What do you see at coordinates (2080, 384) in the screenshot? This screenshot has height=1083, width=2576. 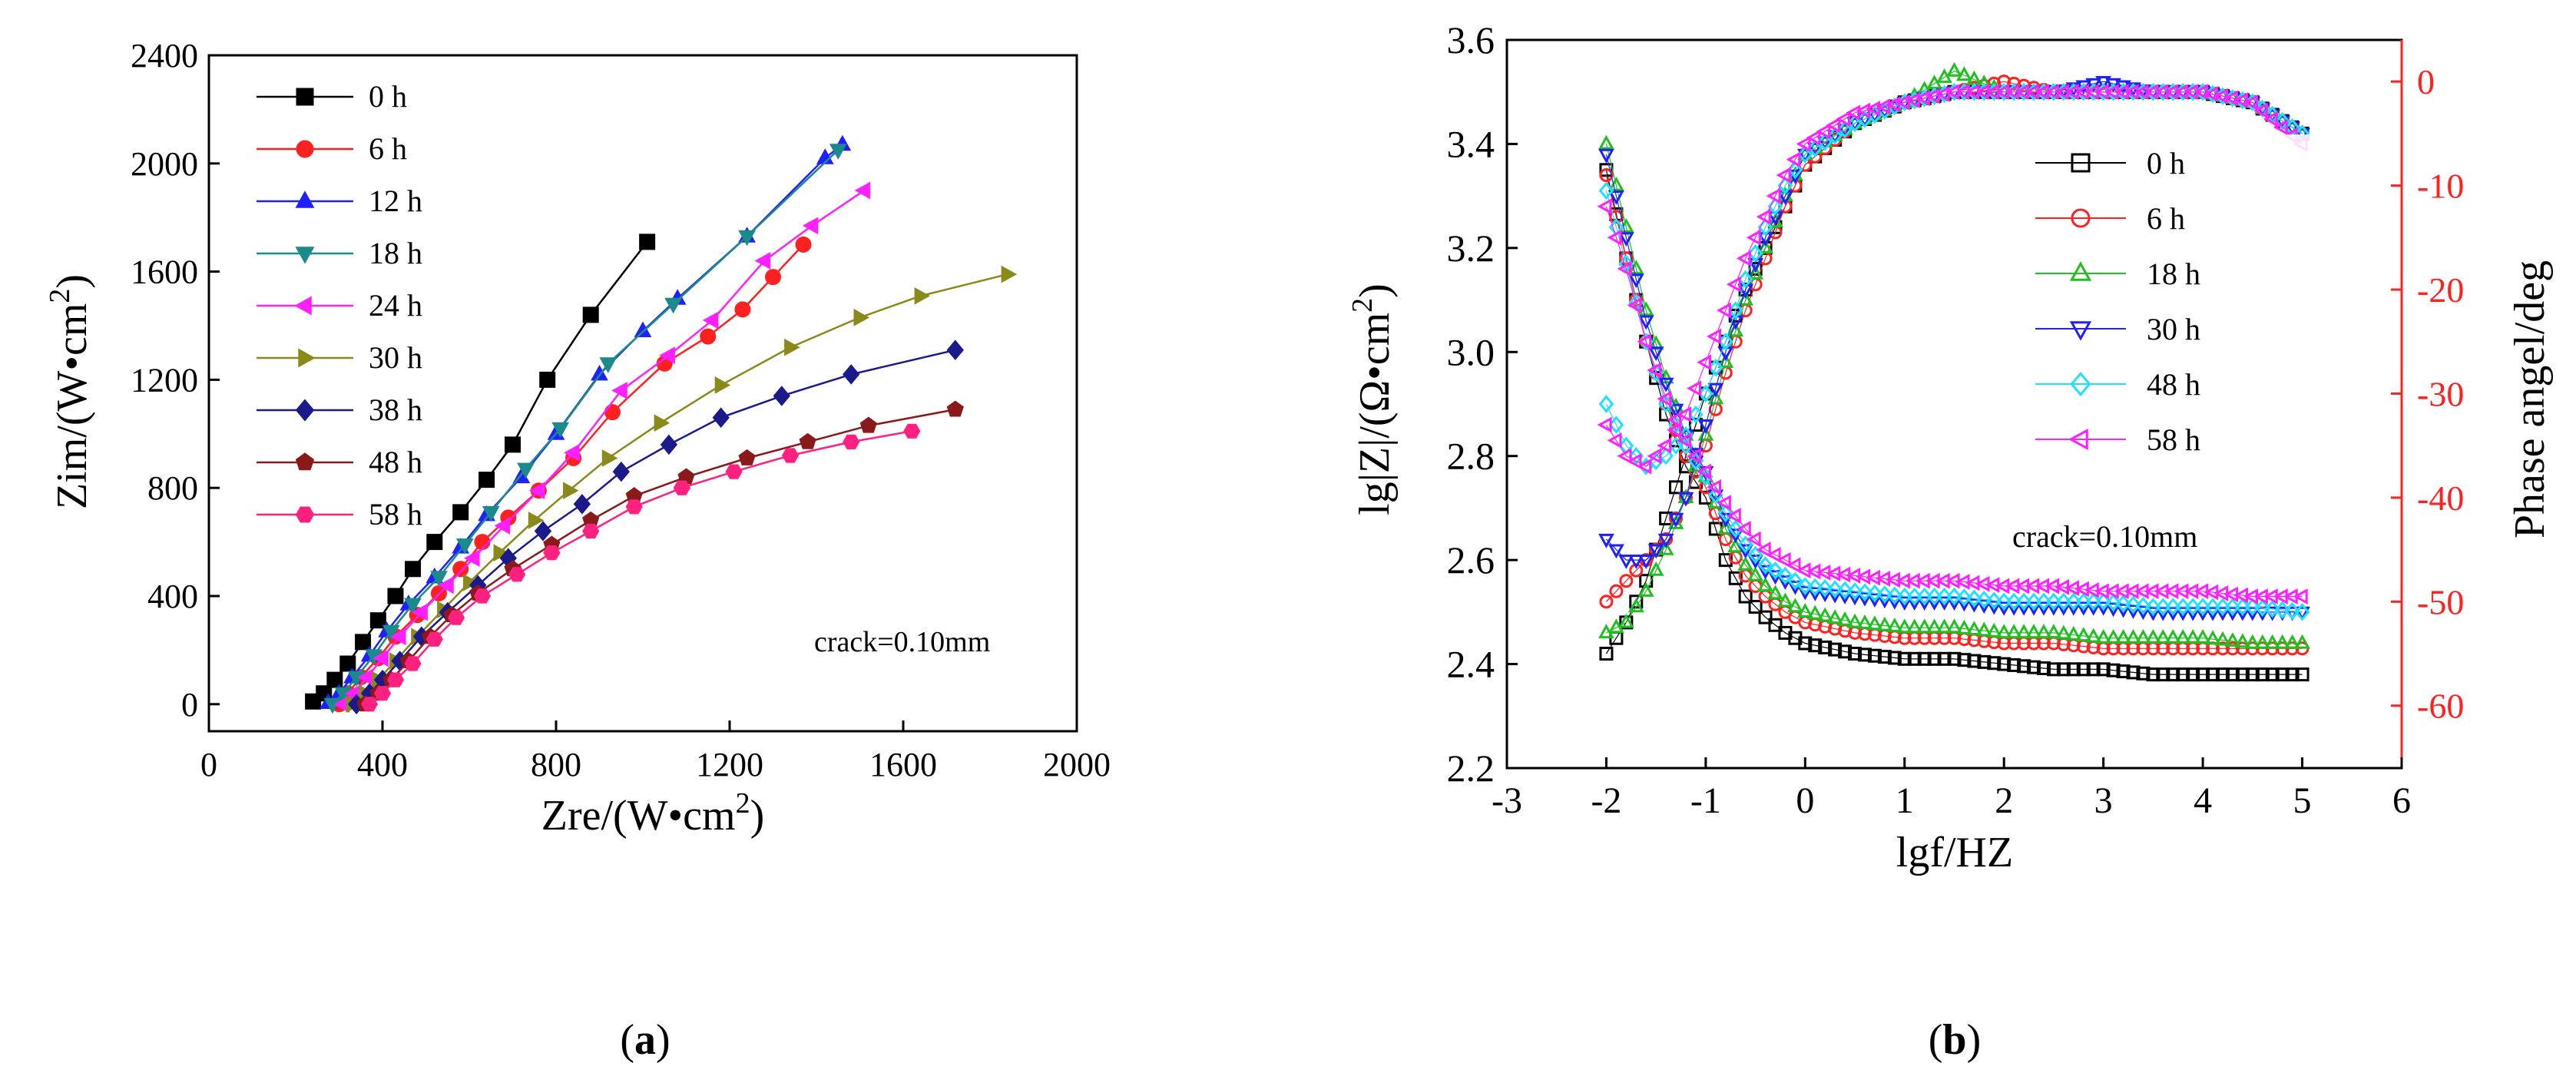 I see `b-legend-marker` at bounding box center [2080, 384].